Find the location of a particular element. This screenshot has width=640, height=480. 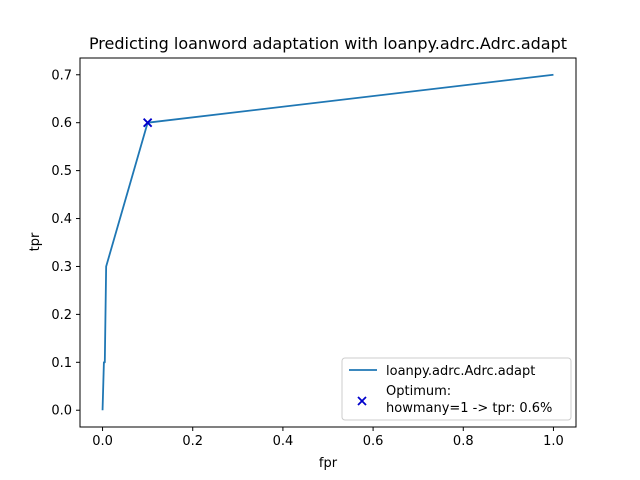

x-tick-label: 1.0 is located at coordinates (553, 441).